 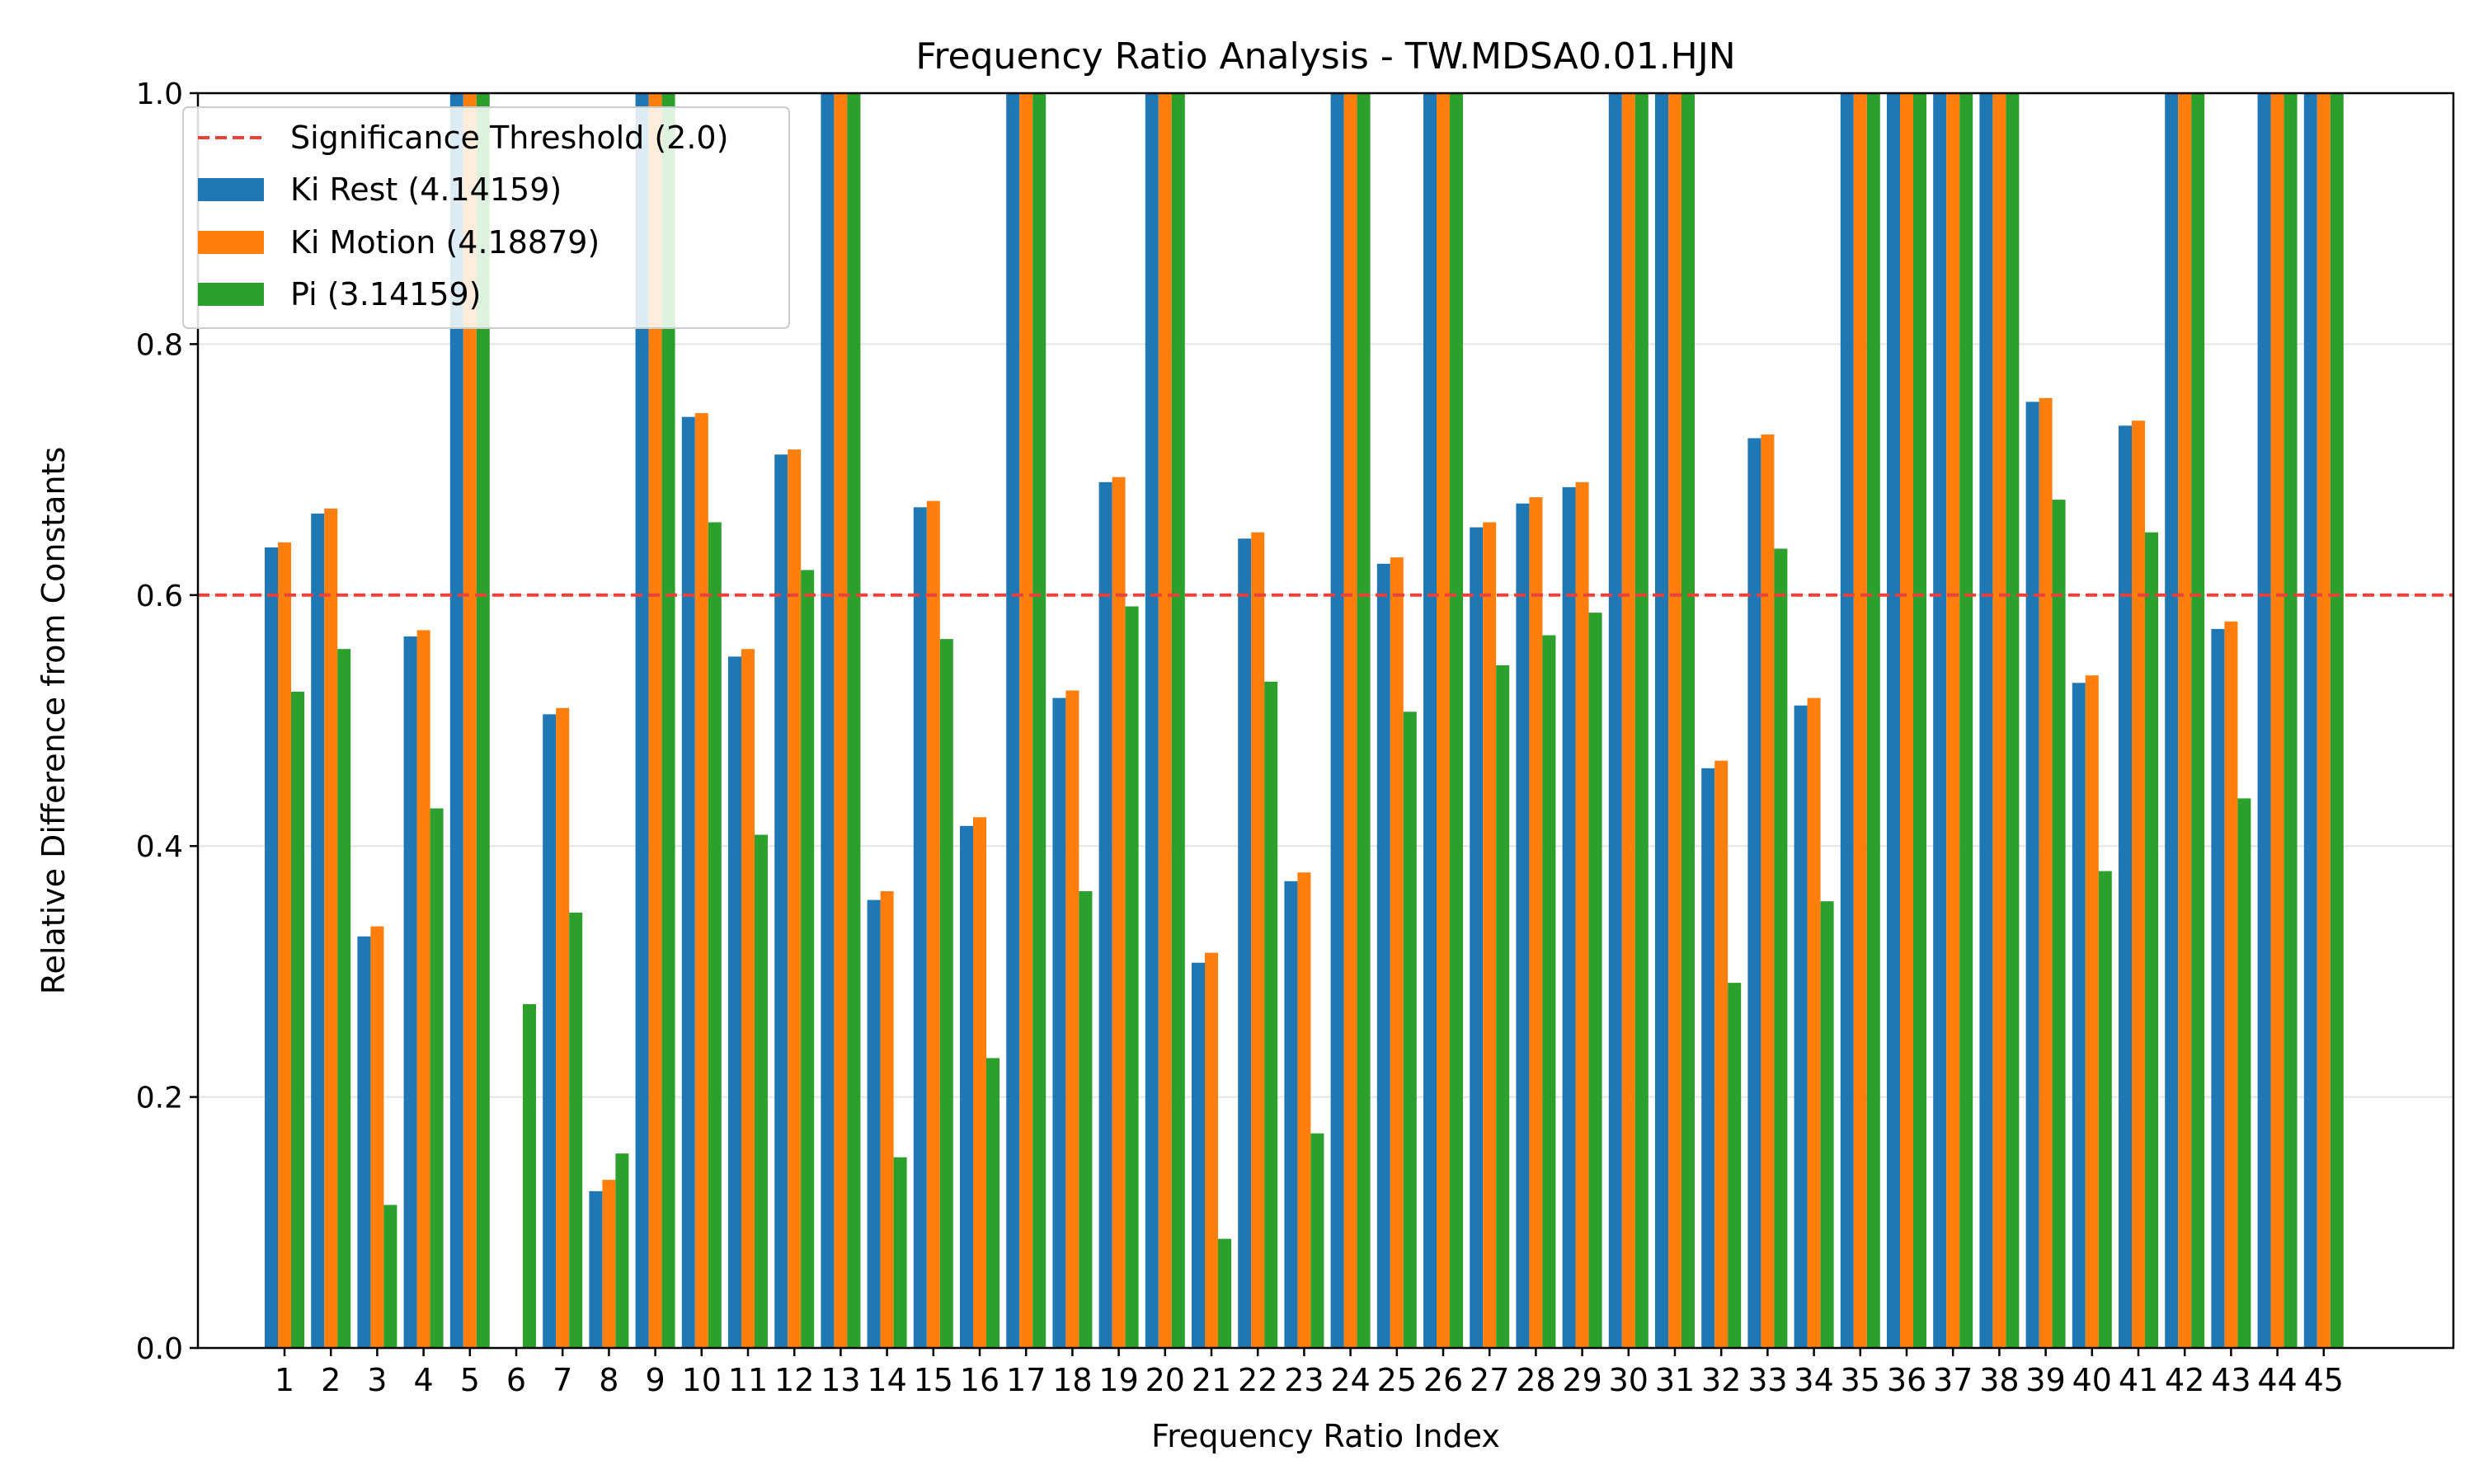 I want to click on legend-label-pi: Pi (3.14159), so click(x=386, y=294).